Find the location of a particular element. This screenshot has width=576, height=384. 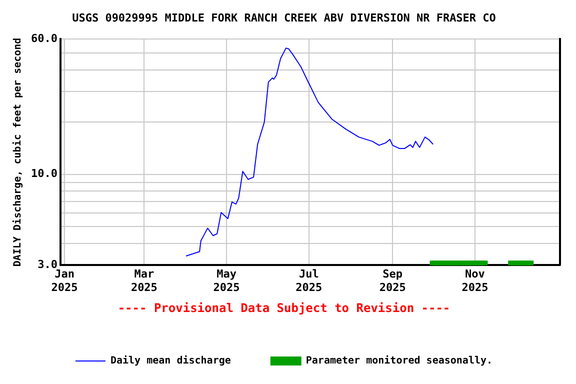

y-tick-label: 60.0 is located at coordinates (44, 39).